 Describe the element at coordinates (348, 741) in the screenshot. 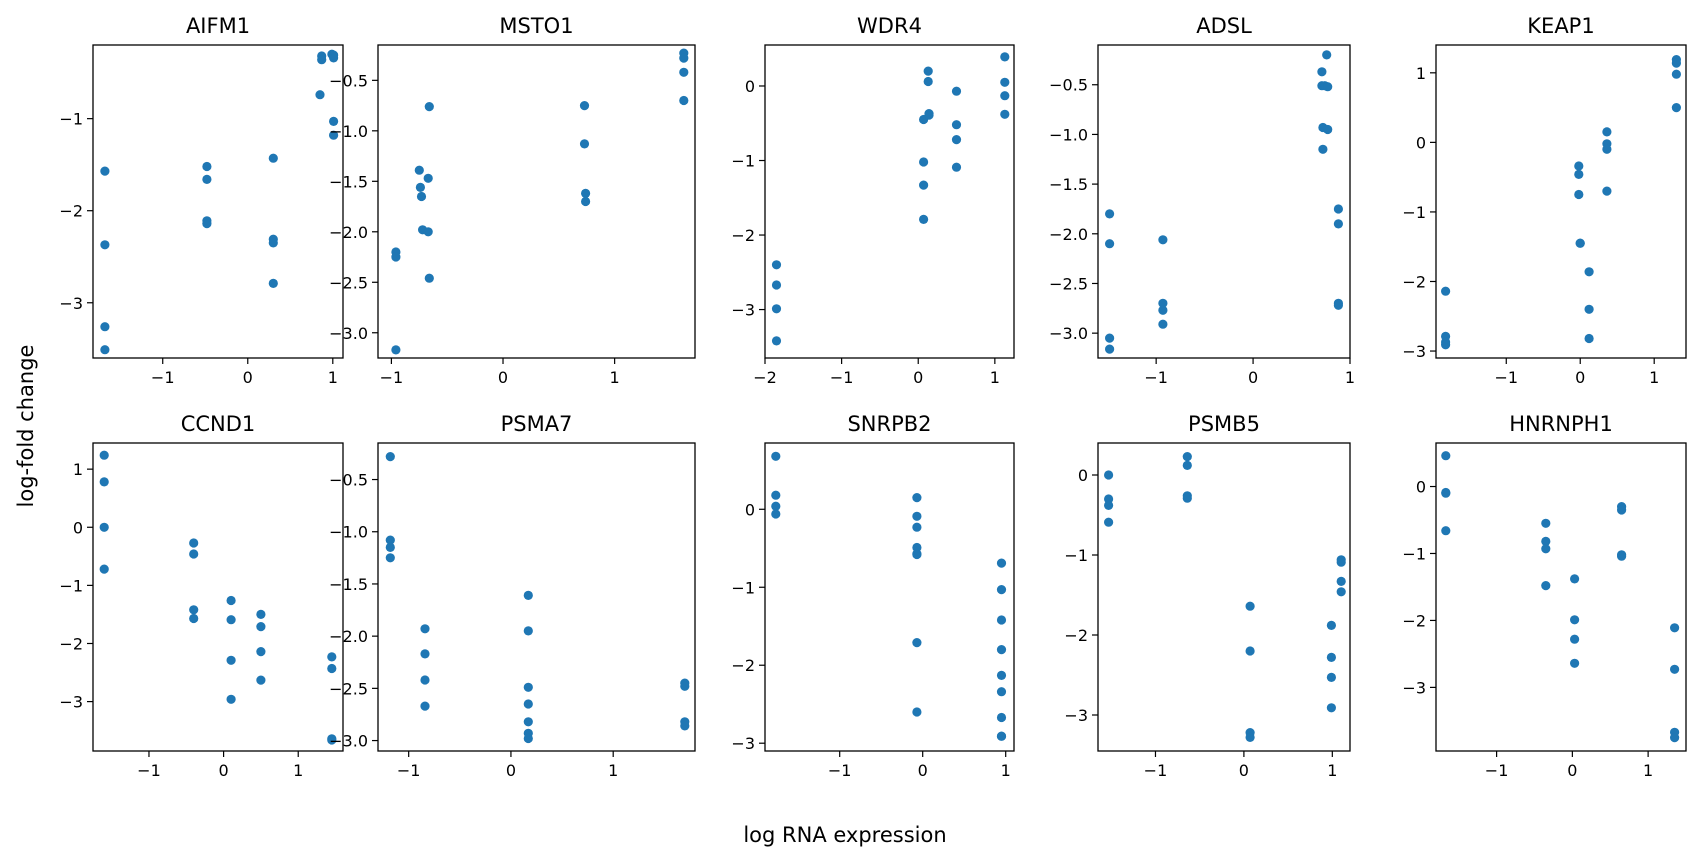

I see `y-tick-label: −3.0` at that location.